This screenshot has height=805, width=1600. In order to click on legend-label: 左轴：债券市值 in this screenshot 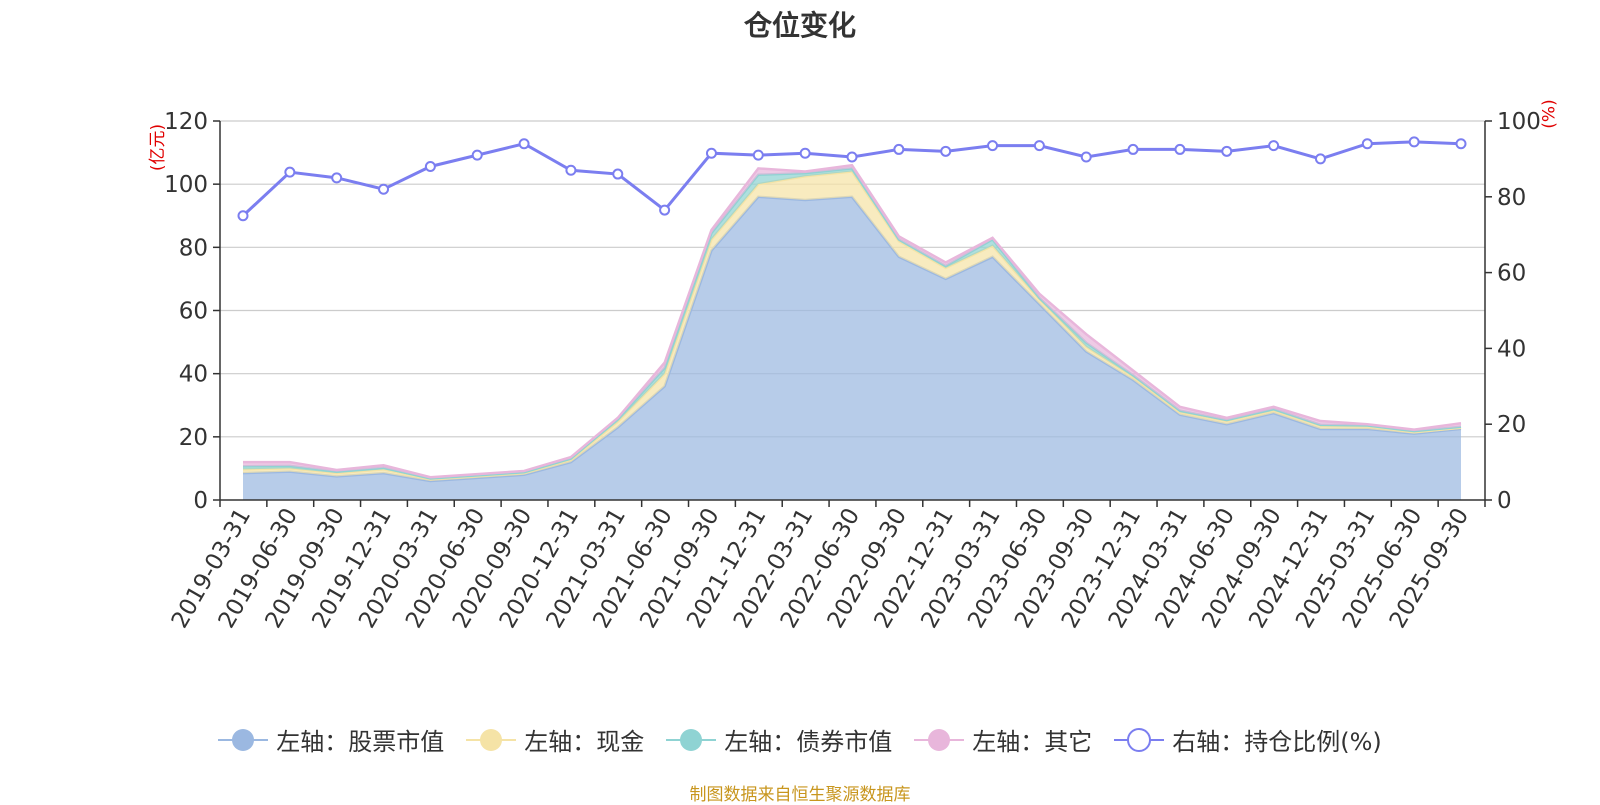, I will do `click(808, 742)`.